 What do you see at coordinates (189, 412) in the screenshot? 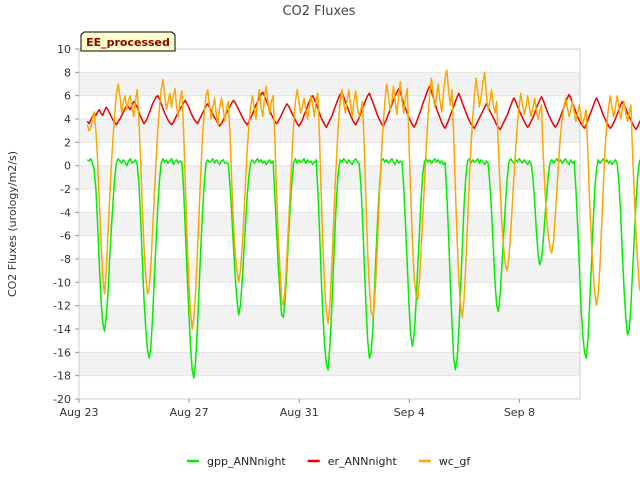
I see `x-tick-label: Aug 27` at bounding box center [189, 412].